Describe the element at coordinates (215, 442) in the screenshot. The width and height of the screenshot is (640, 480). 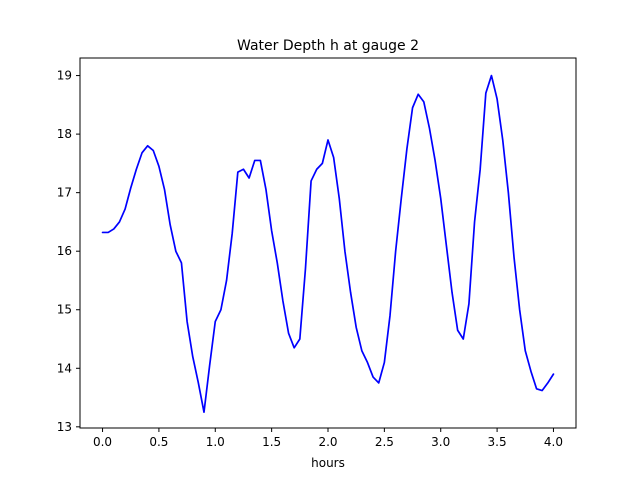
I see `x-tick-label: 1.0` at that location.